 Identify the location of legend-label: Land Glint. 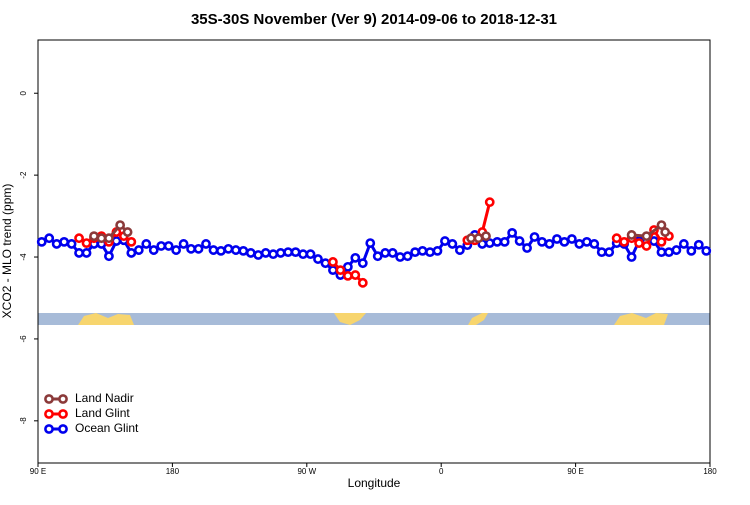
(102, 413).